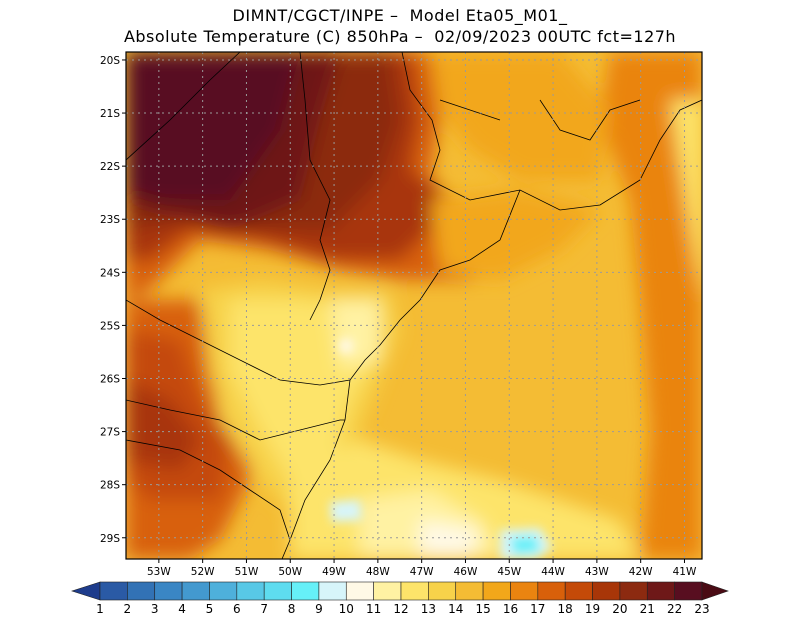  What do you see at coordinates (346, 609) in the screenshot?
I see `colorbar-label: 10` at bounding box center [346, 609].